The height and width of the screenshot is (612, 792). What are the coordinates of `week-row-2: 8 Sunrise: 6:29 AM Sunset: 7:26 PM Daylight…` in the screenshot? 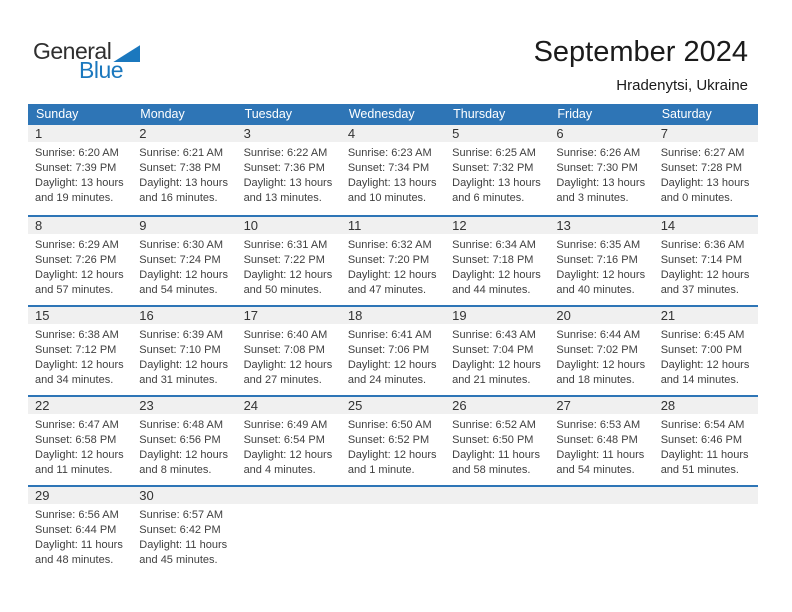 It's located at (393, 260).